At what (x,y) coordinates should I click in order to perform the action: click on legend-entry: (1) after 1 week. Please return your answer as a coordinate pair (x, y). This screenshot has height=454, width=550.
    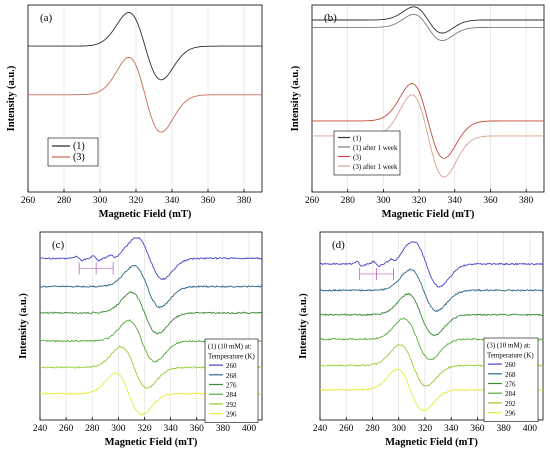
    Looking at the image, I should click on (375, 148).